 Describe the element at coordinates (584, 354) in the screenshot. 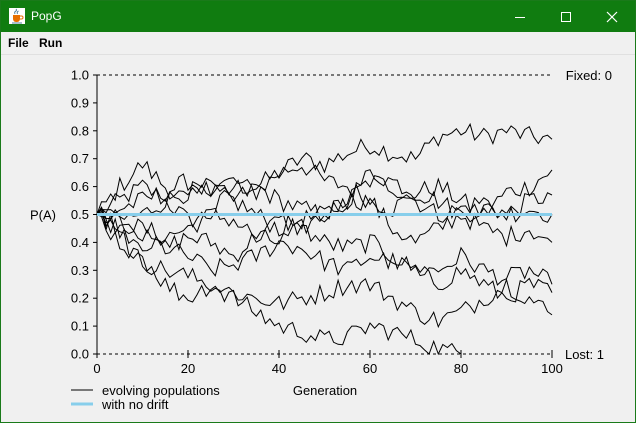

I see `lost-count-label: Lost: 1` at that location.